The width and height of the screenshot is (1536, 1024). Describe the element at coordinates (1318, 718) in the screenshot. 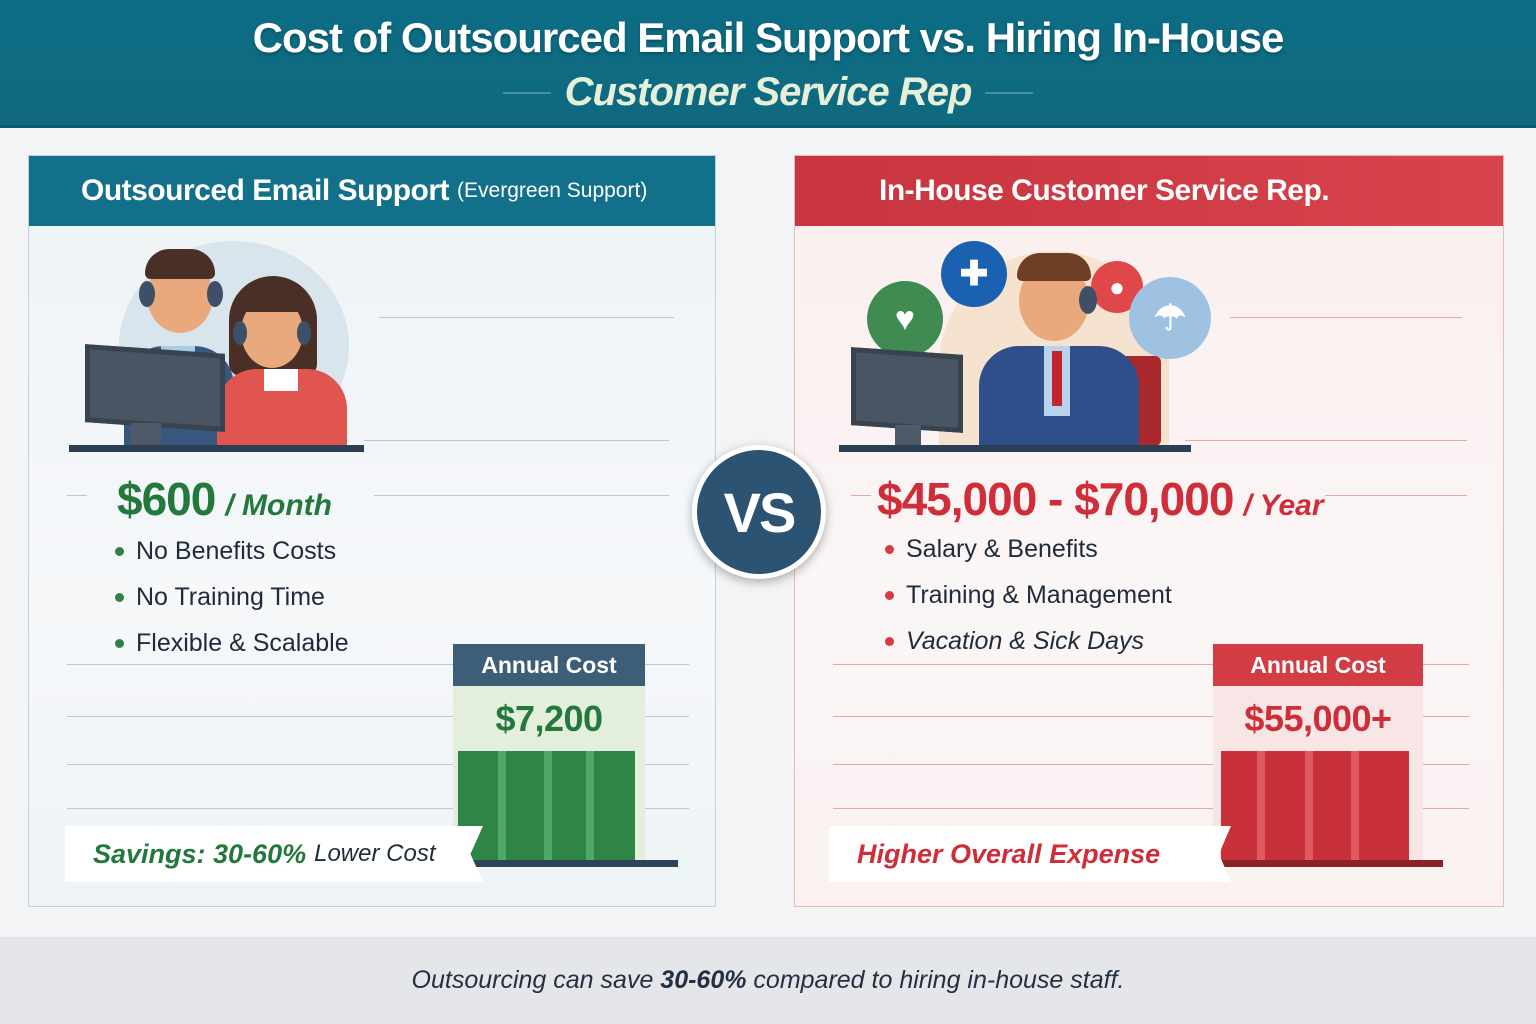

I see `inhouse-annual-cost-value: $55,000+` at that location.